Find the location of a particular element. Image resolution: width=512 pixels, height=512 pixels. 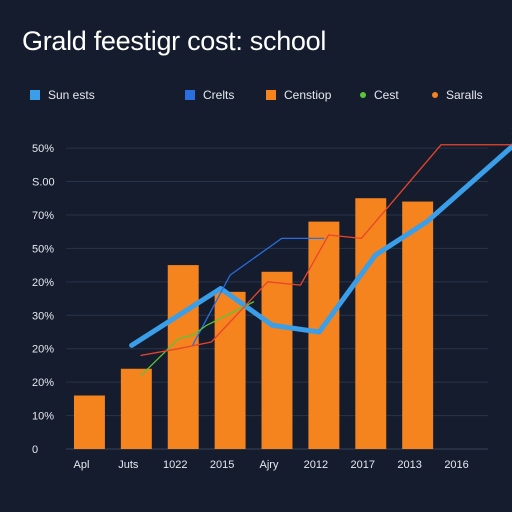

x-tick-label: 2015 is located at coordinates (222, 465).